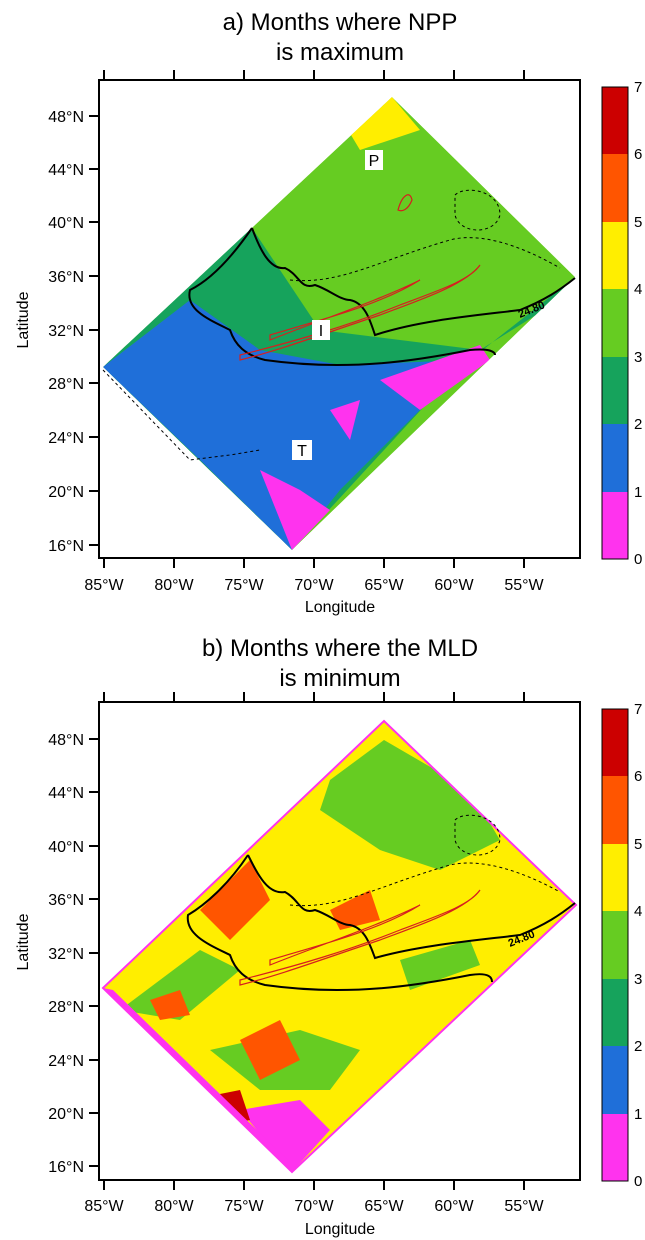  What do you see at coordinates (66, 546) in the screenshot?
I see `panel-a-ytick-label: 16°N` at bounding box center [66, 546].